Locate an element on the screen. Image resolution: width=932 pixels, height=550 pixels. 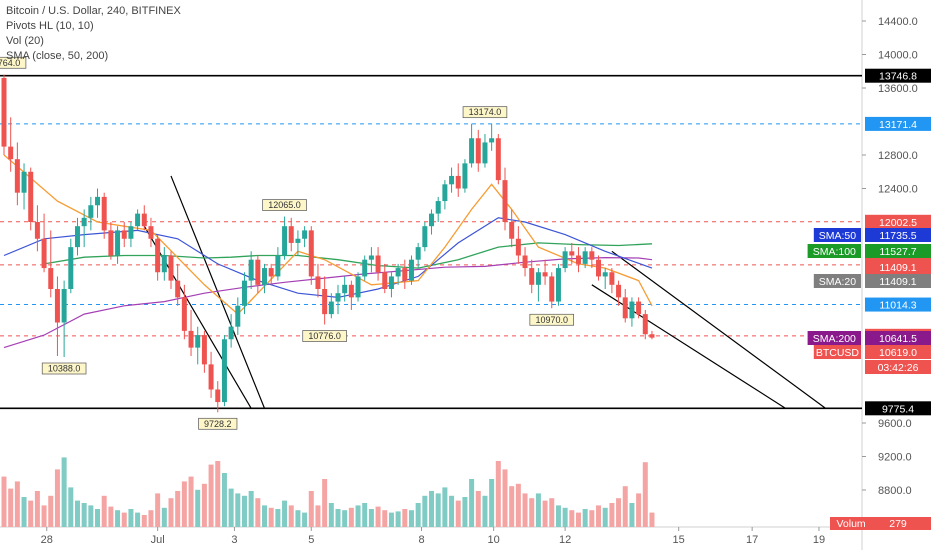
pivots-indicator-label: Pivots HL (10, 10) is located at coordinates (50, 26).